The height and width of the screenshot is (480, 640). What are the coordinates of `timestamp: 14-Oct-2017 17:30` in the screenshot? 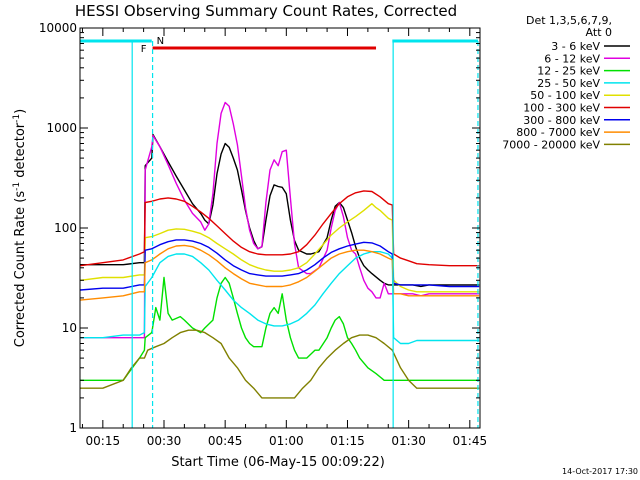 It's located at (600, 471).